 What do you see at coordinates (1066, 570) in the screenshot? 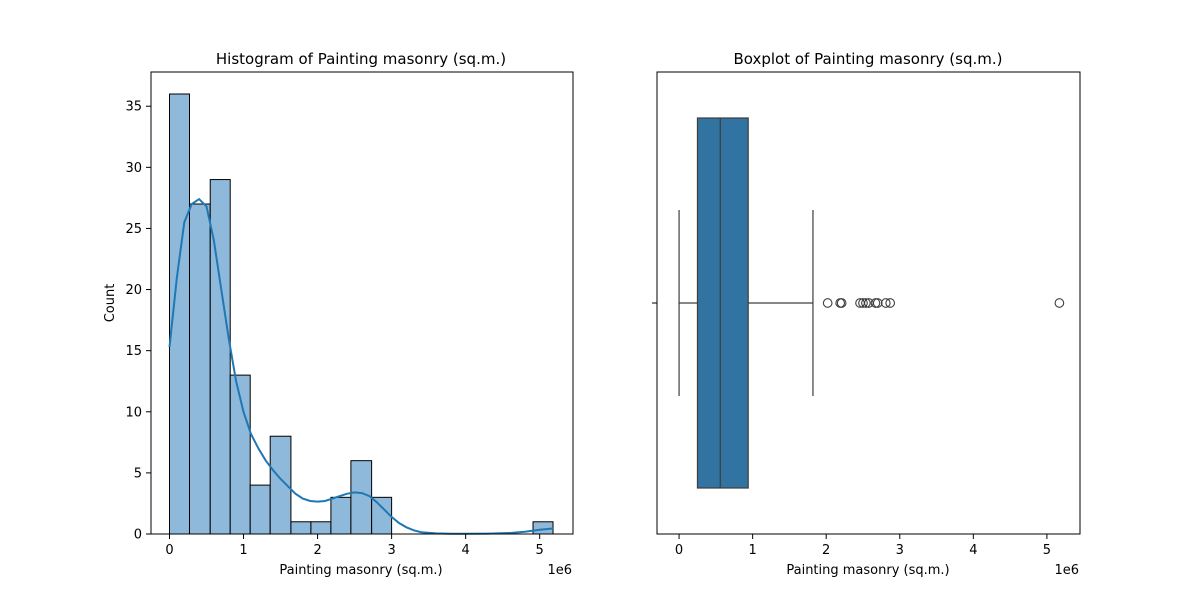
I see `boxplot-x-offset: 1e6` at bounding box center [1066, 570].